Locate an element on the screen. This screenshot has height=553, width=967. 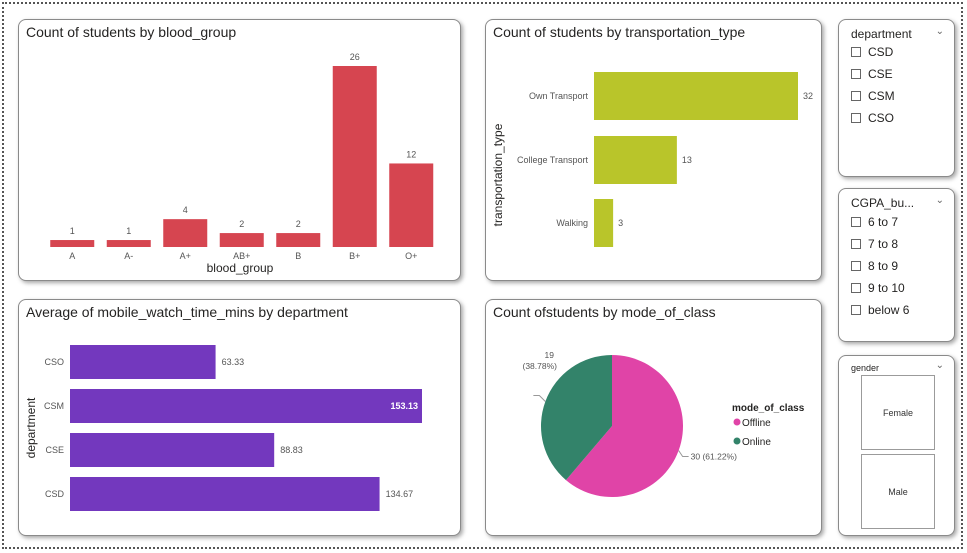
x-tick-label: B+ is located at coordinates (354, 256).